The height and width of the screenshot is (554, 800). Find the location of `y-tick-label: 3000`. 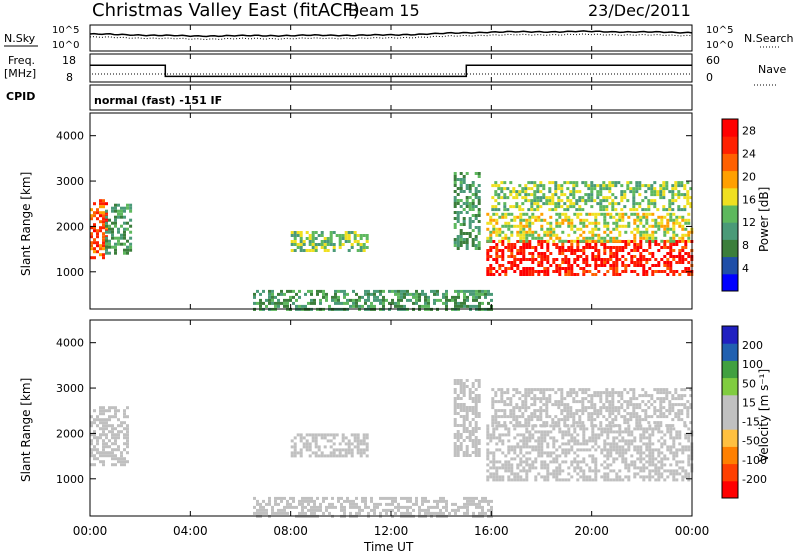

y-tick-label: 3000 is located at coordinates (70, 181).